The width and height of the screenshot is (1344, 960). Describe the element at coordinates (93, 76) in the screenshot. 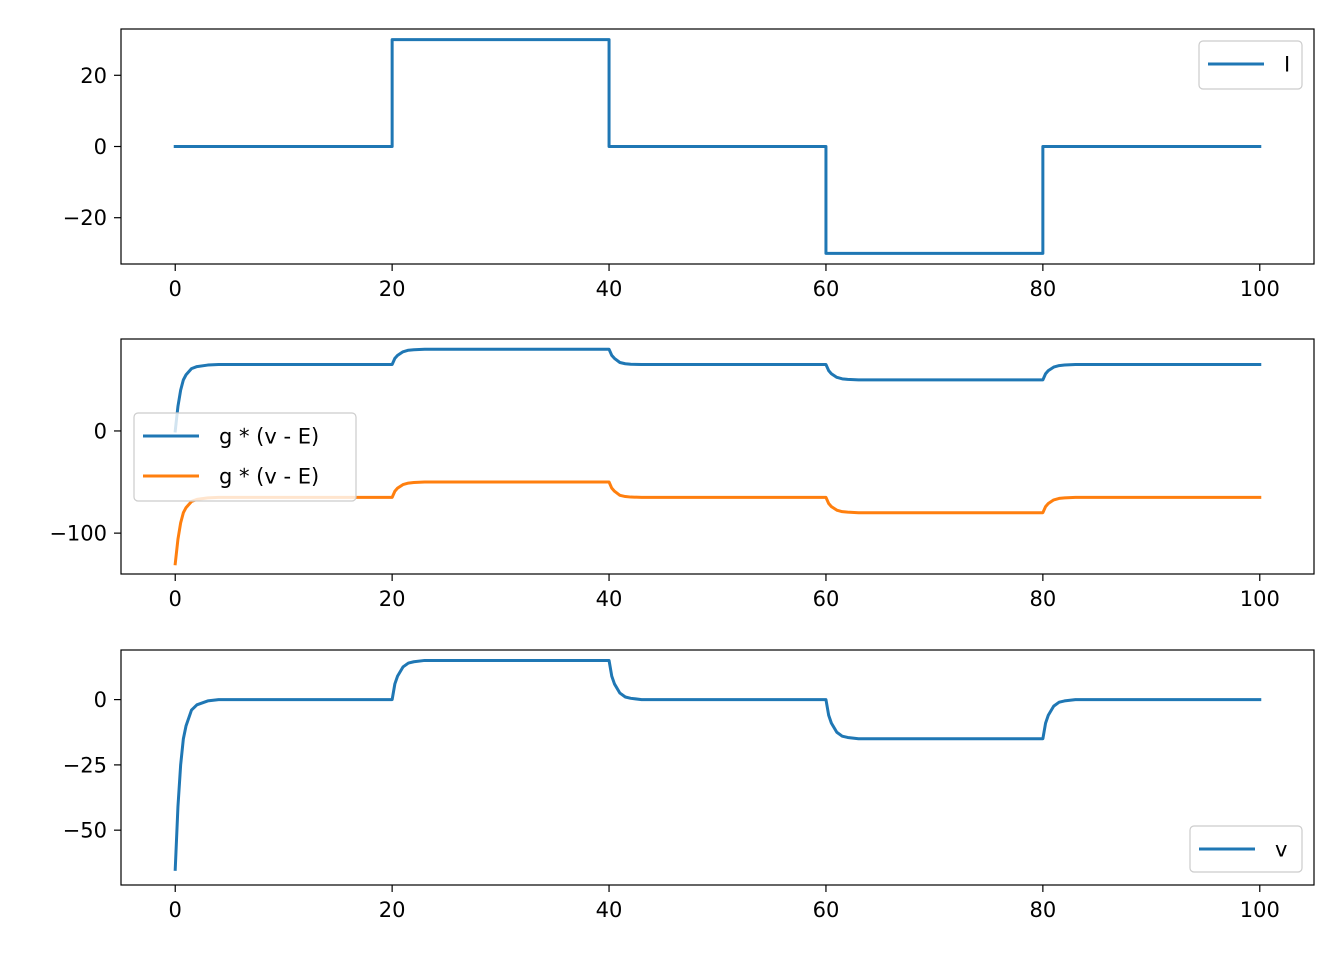

I see `y-tick-label: 20` at that location.